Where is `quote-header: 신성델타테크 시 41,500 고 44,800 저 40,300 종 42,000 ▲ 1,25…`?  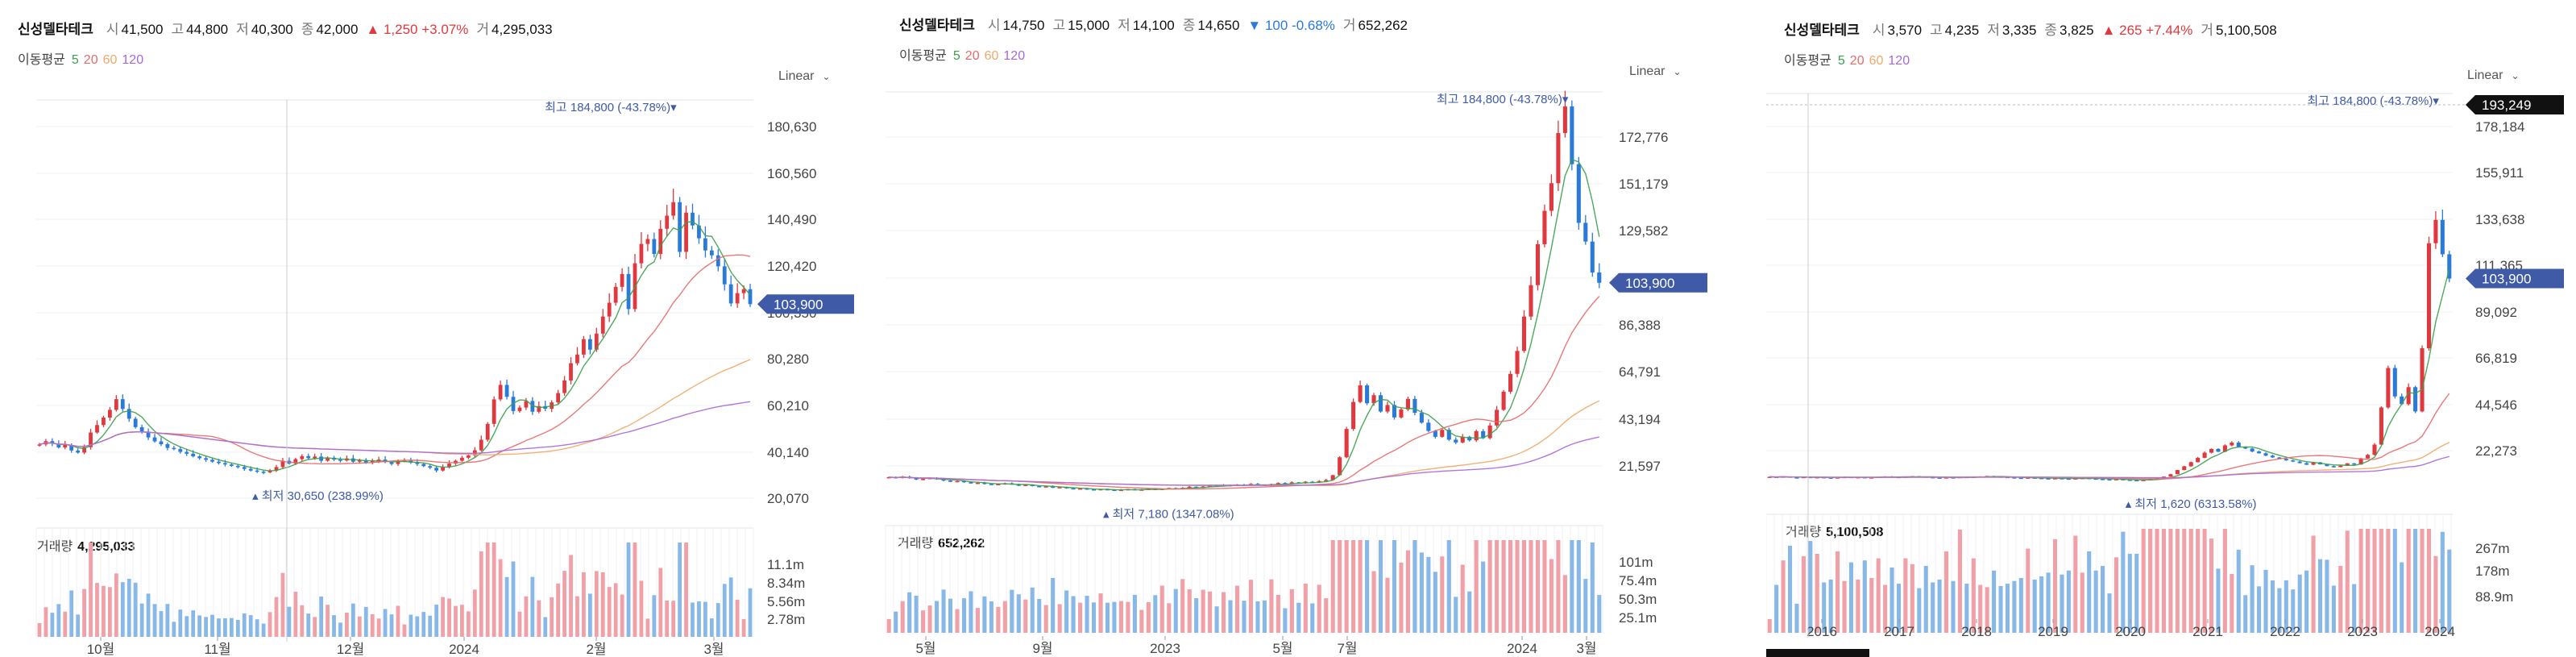 quote-header: 신성델타테크 시 41,500 고 44,800 저 40,300 종 42,000 ▲ 1,25… is located at coordinates (289, 28).